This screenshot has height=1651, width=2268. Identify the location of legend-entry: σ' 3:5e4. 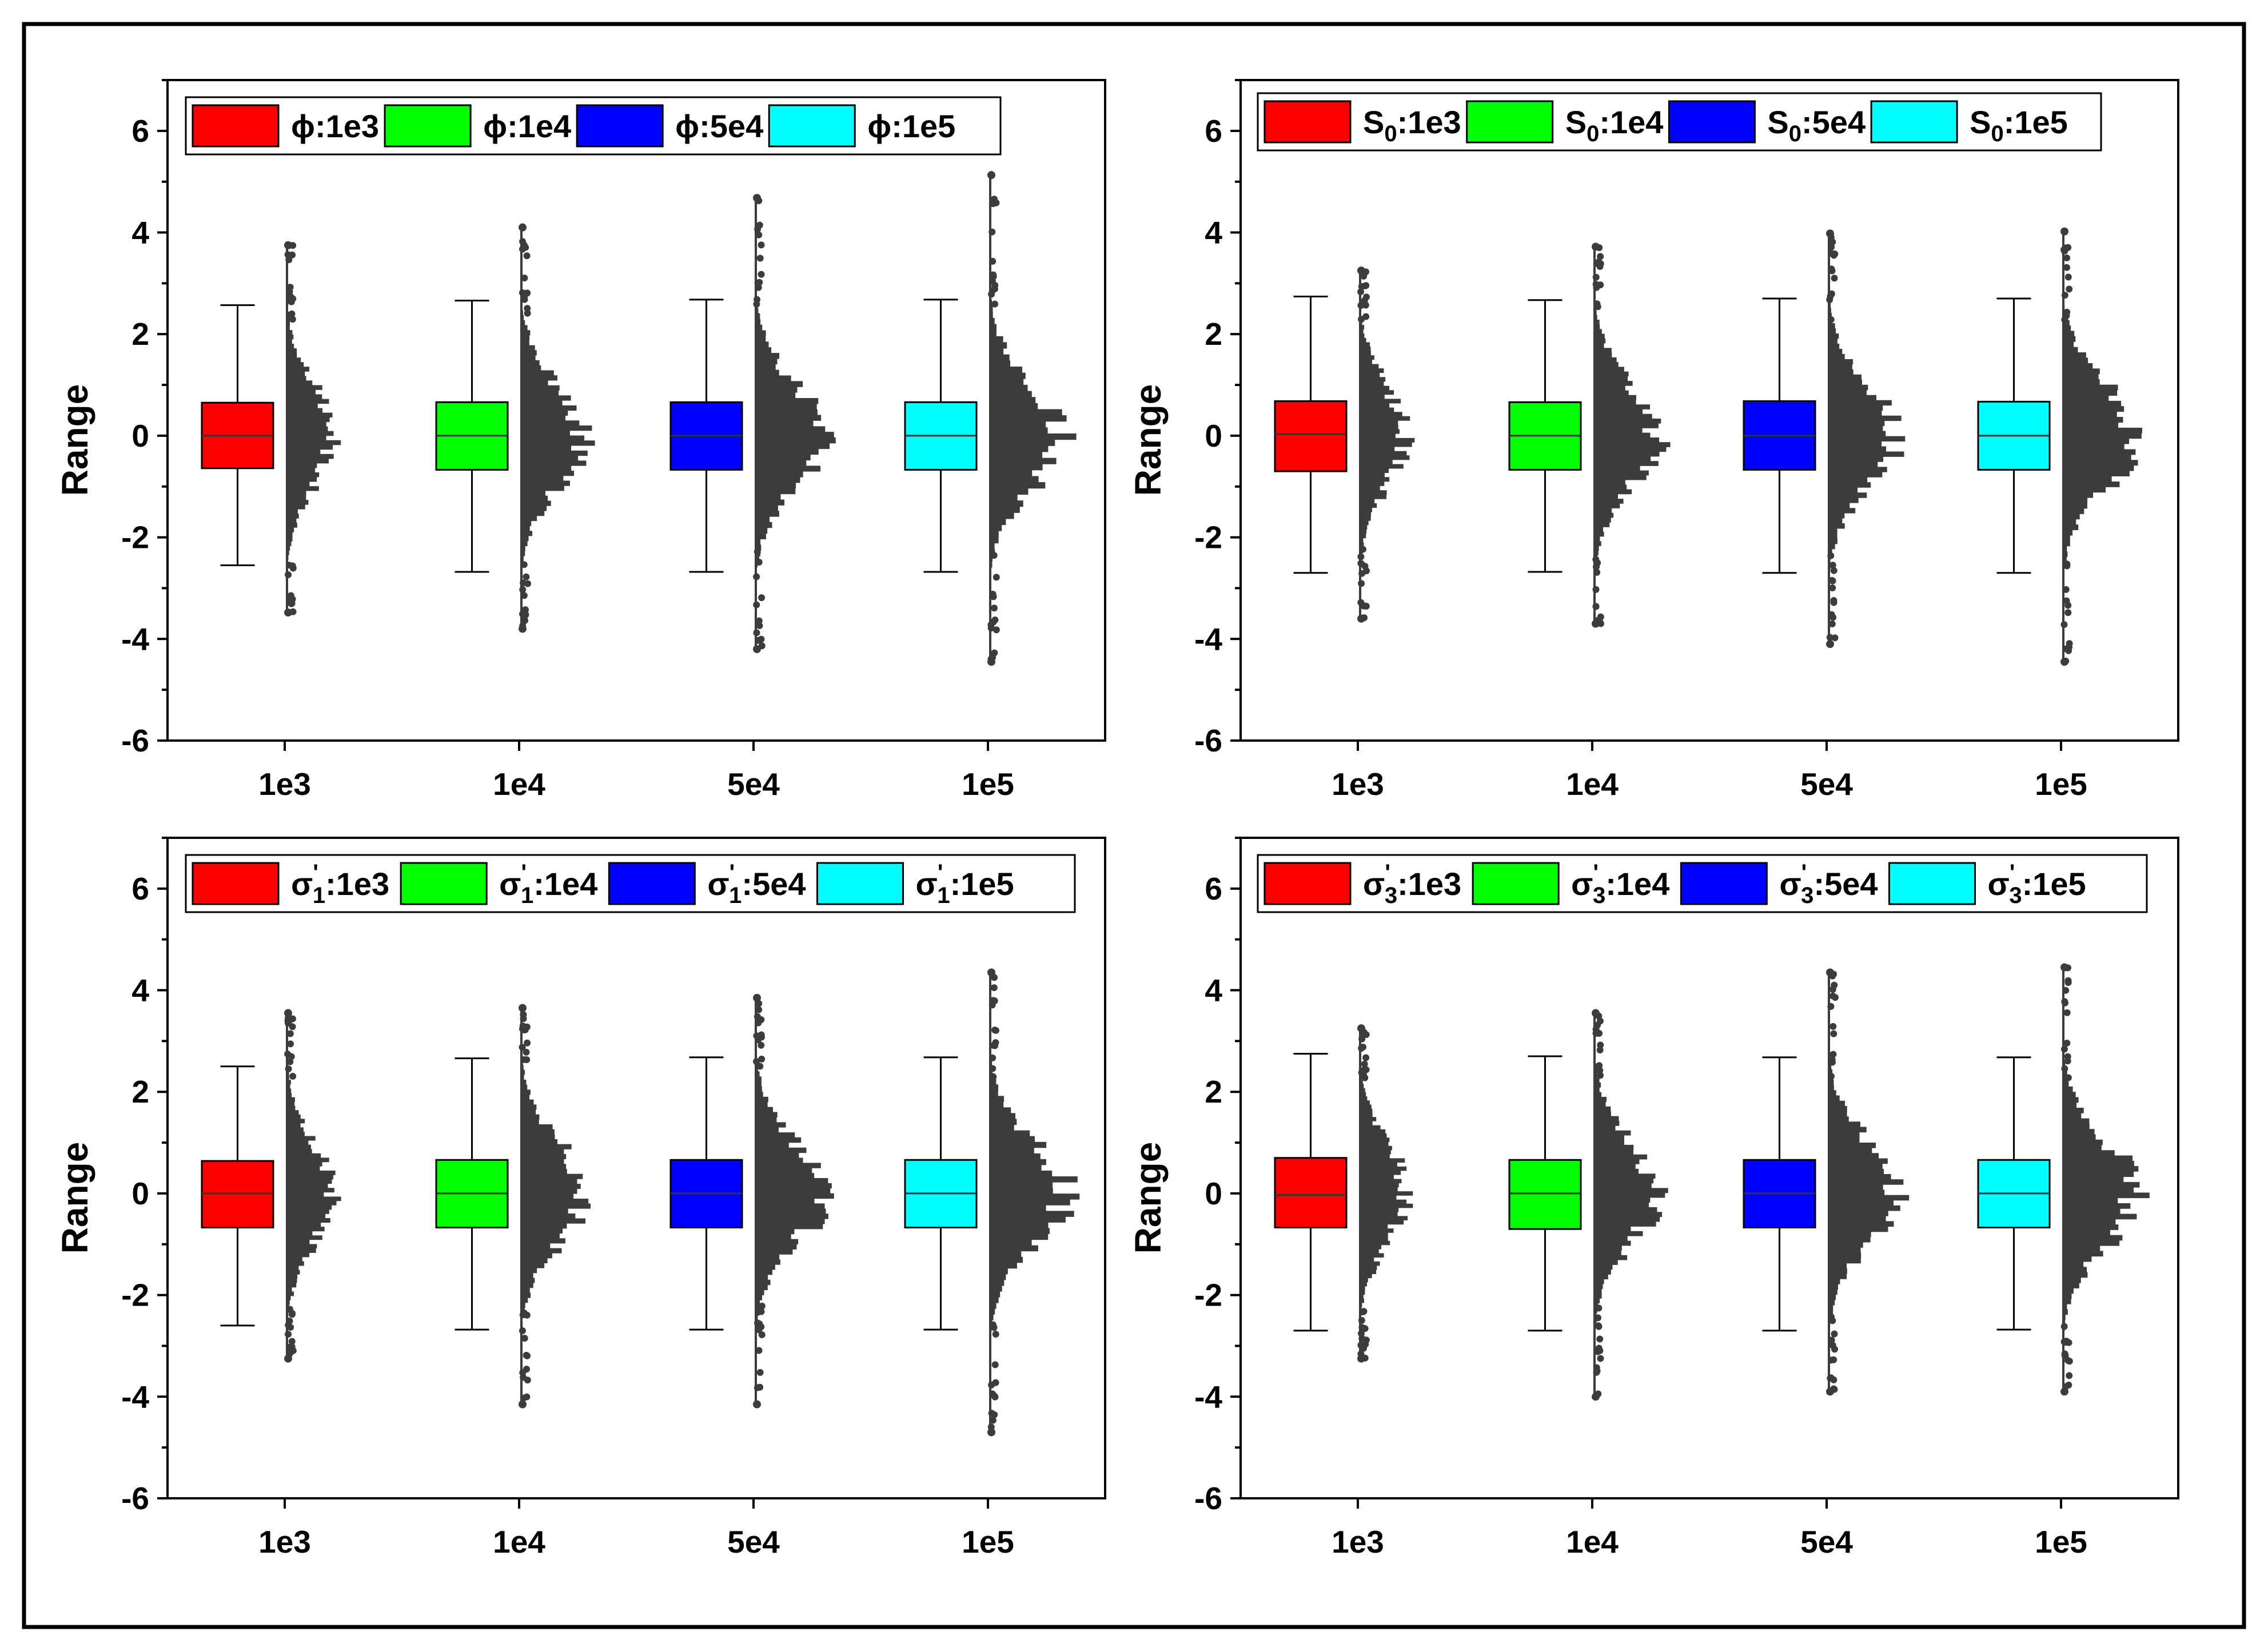
(1779, 884).